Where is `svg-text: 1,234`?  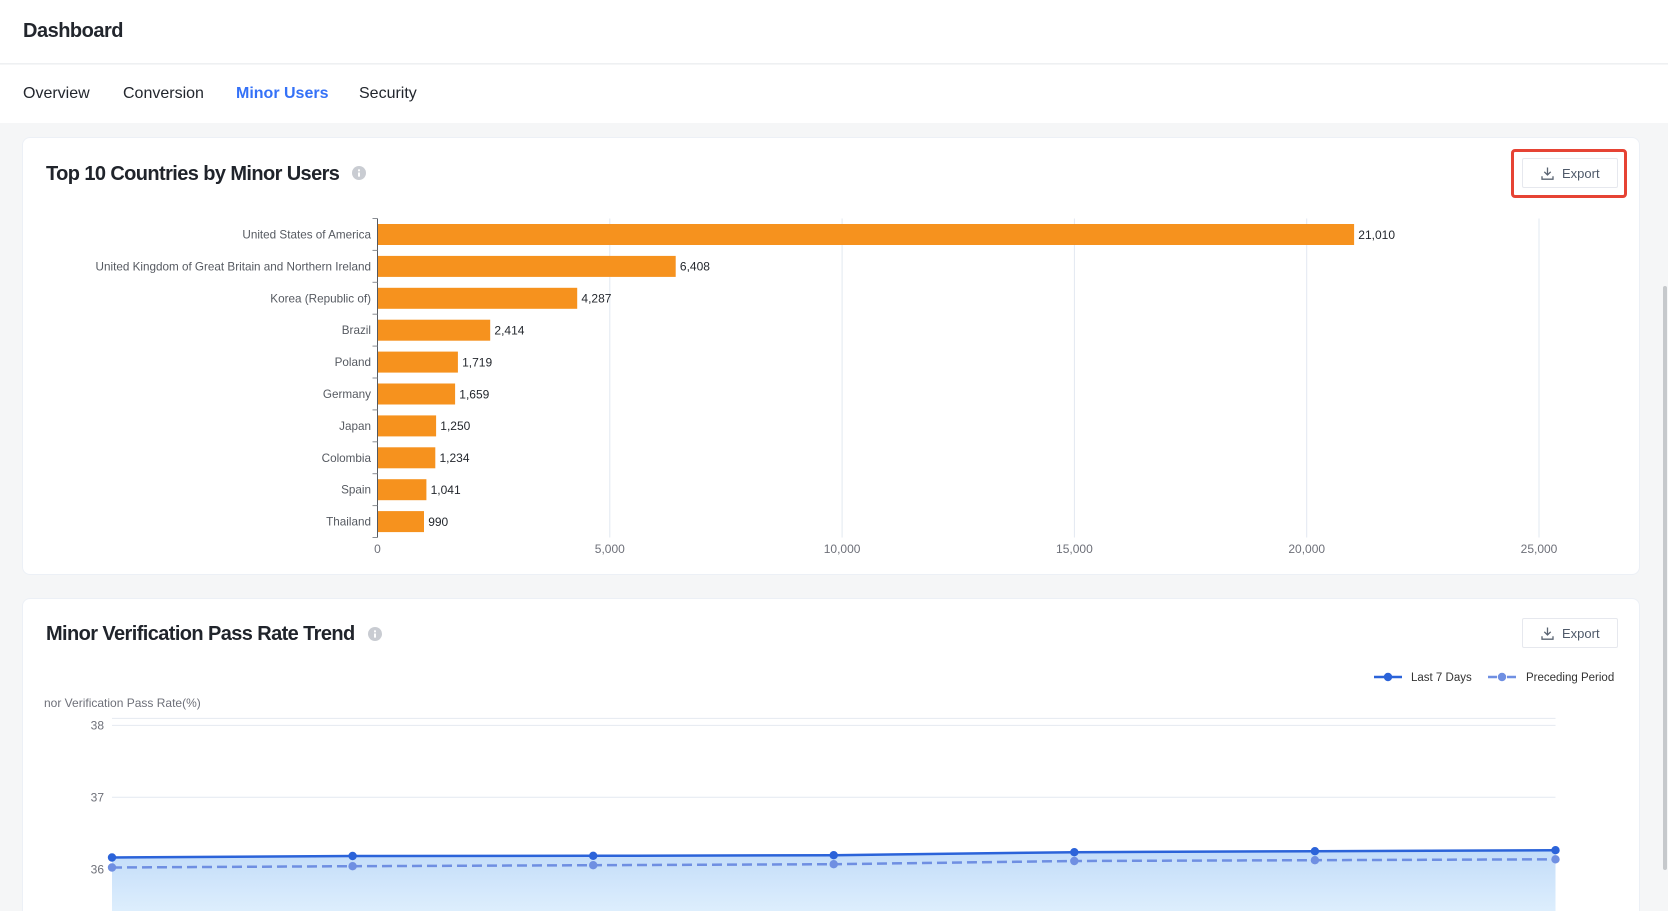
svg-text: 1,234 is located at coordinates (455, 458).